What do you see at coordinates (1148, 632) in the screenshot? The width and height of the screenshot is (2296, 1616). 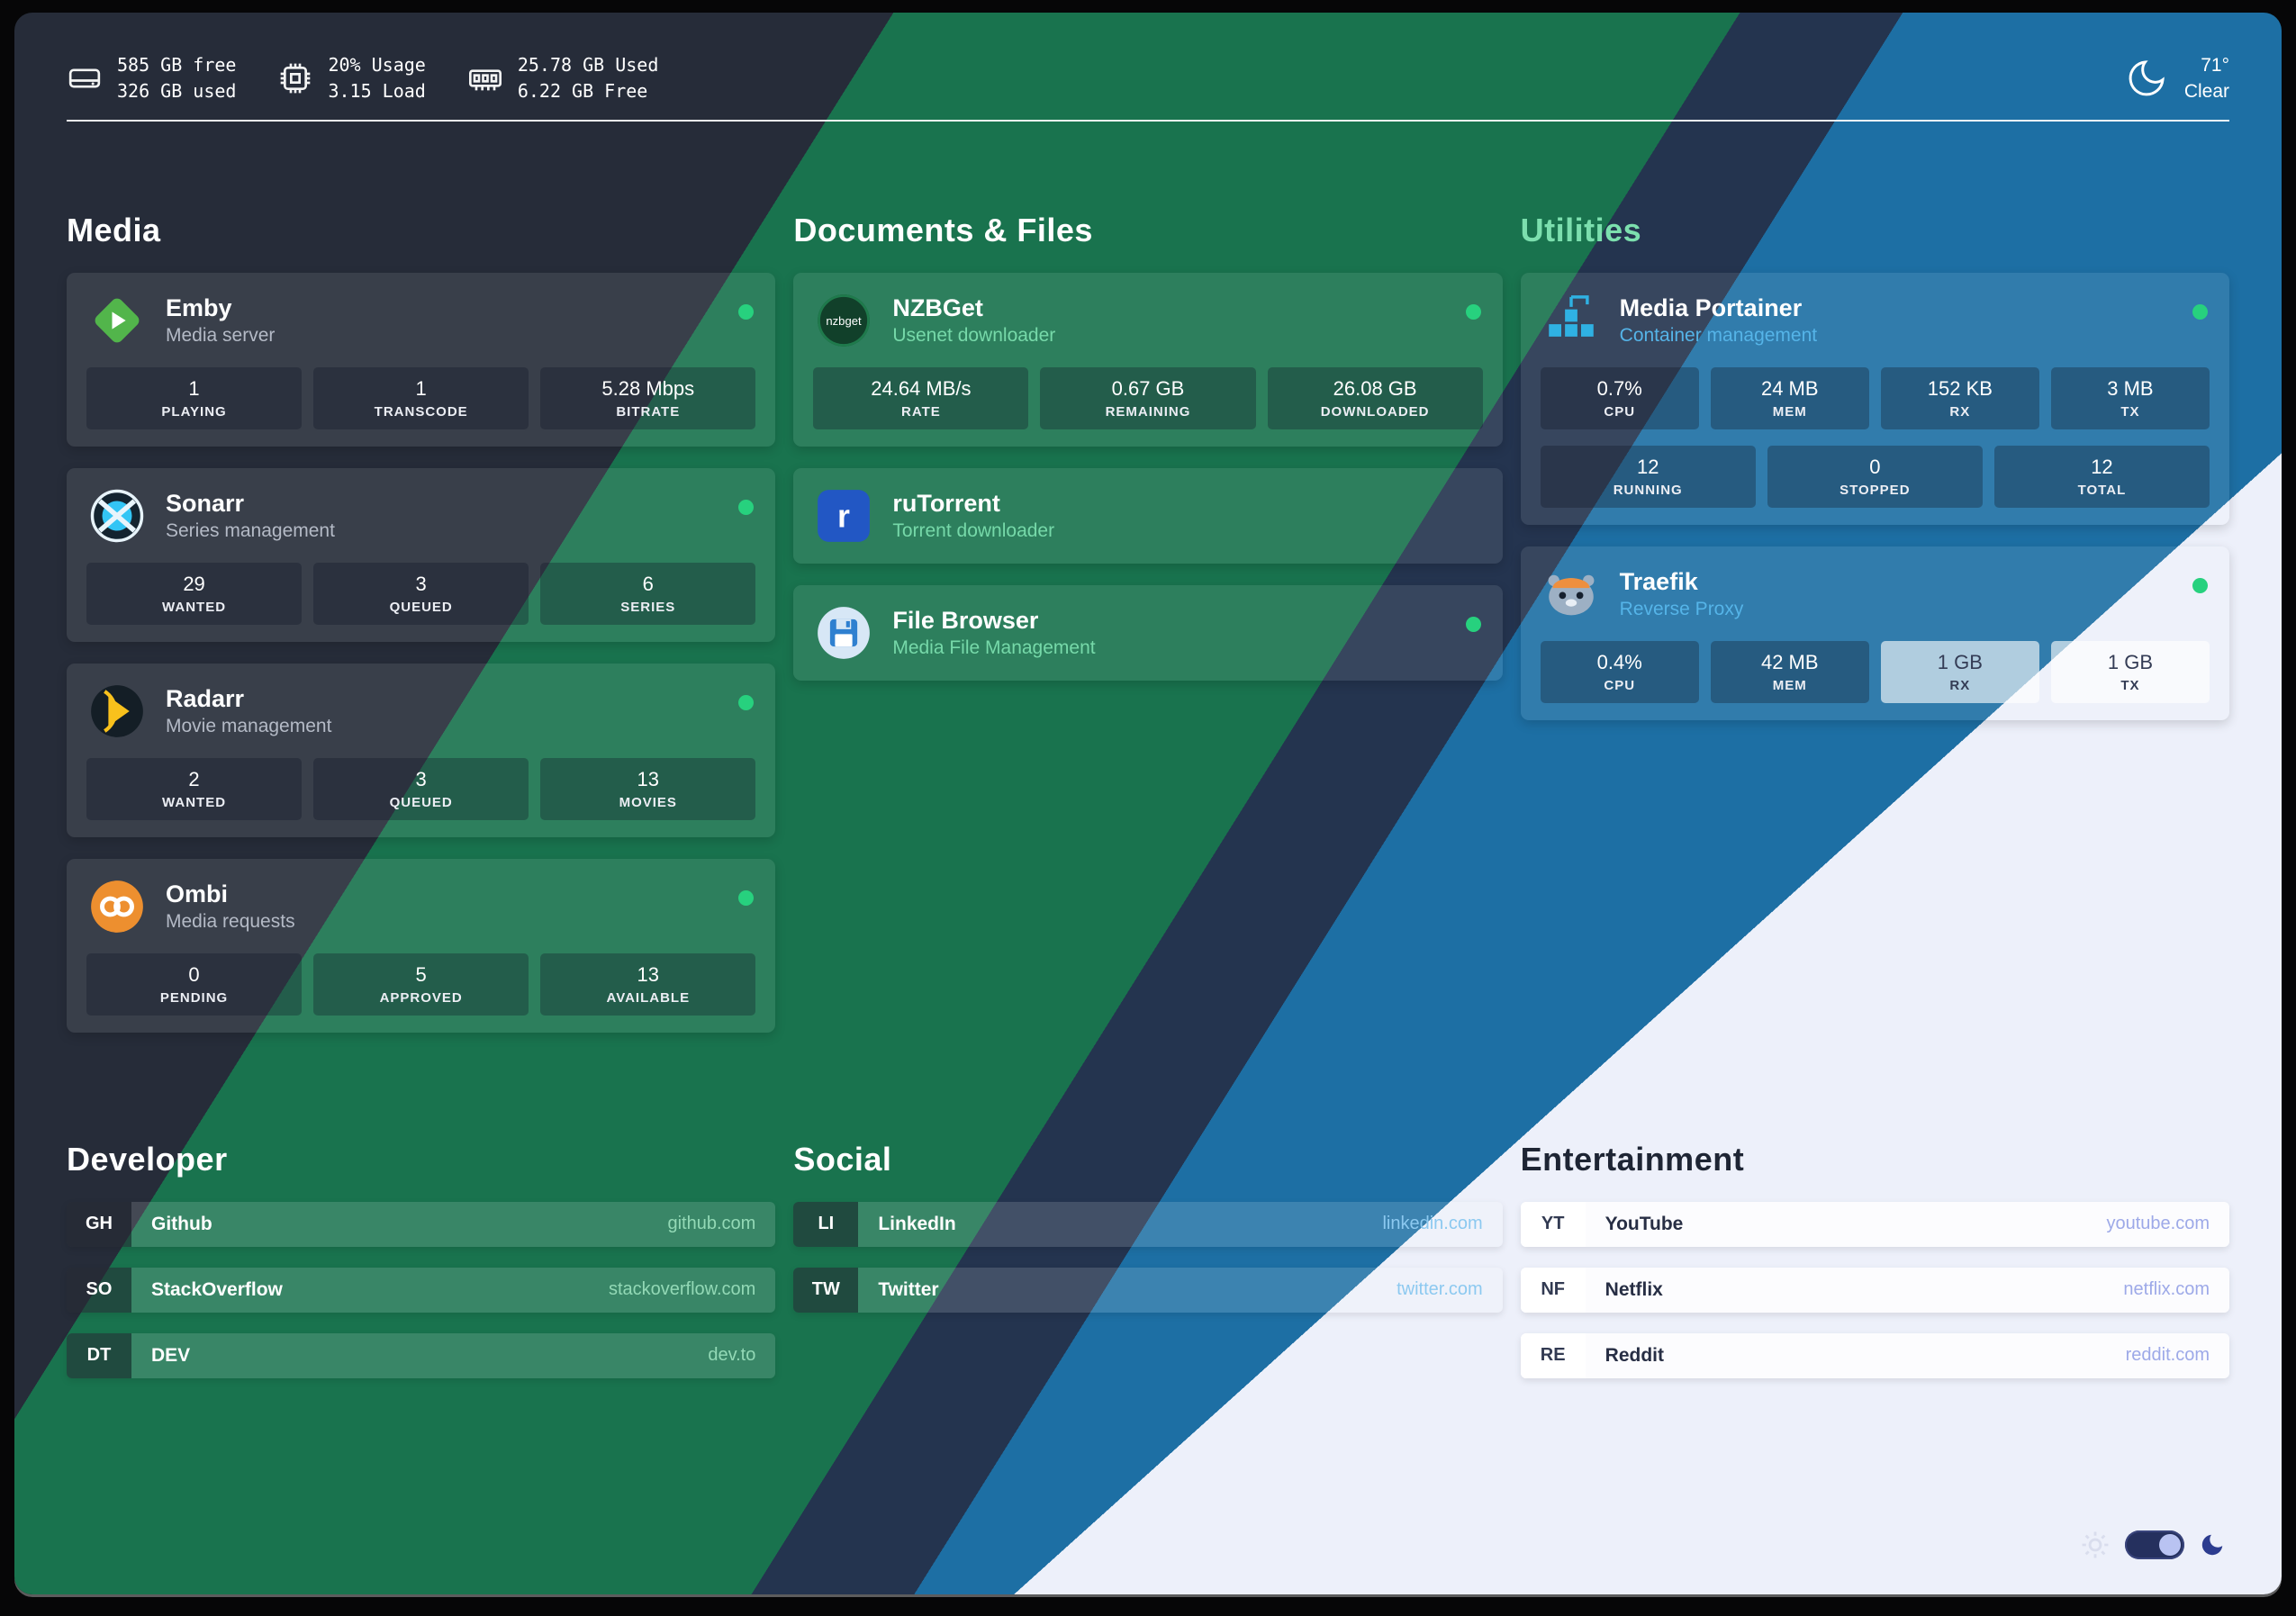 I see `filebrowser-card: File Browser Media File Management` at bounding box center [1148, 632].